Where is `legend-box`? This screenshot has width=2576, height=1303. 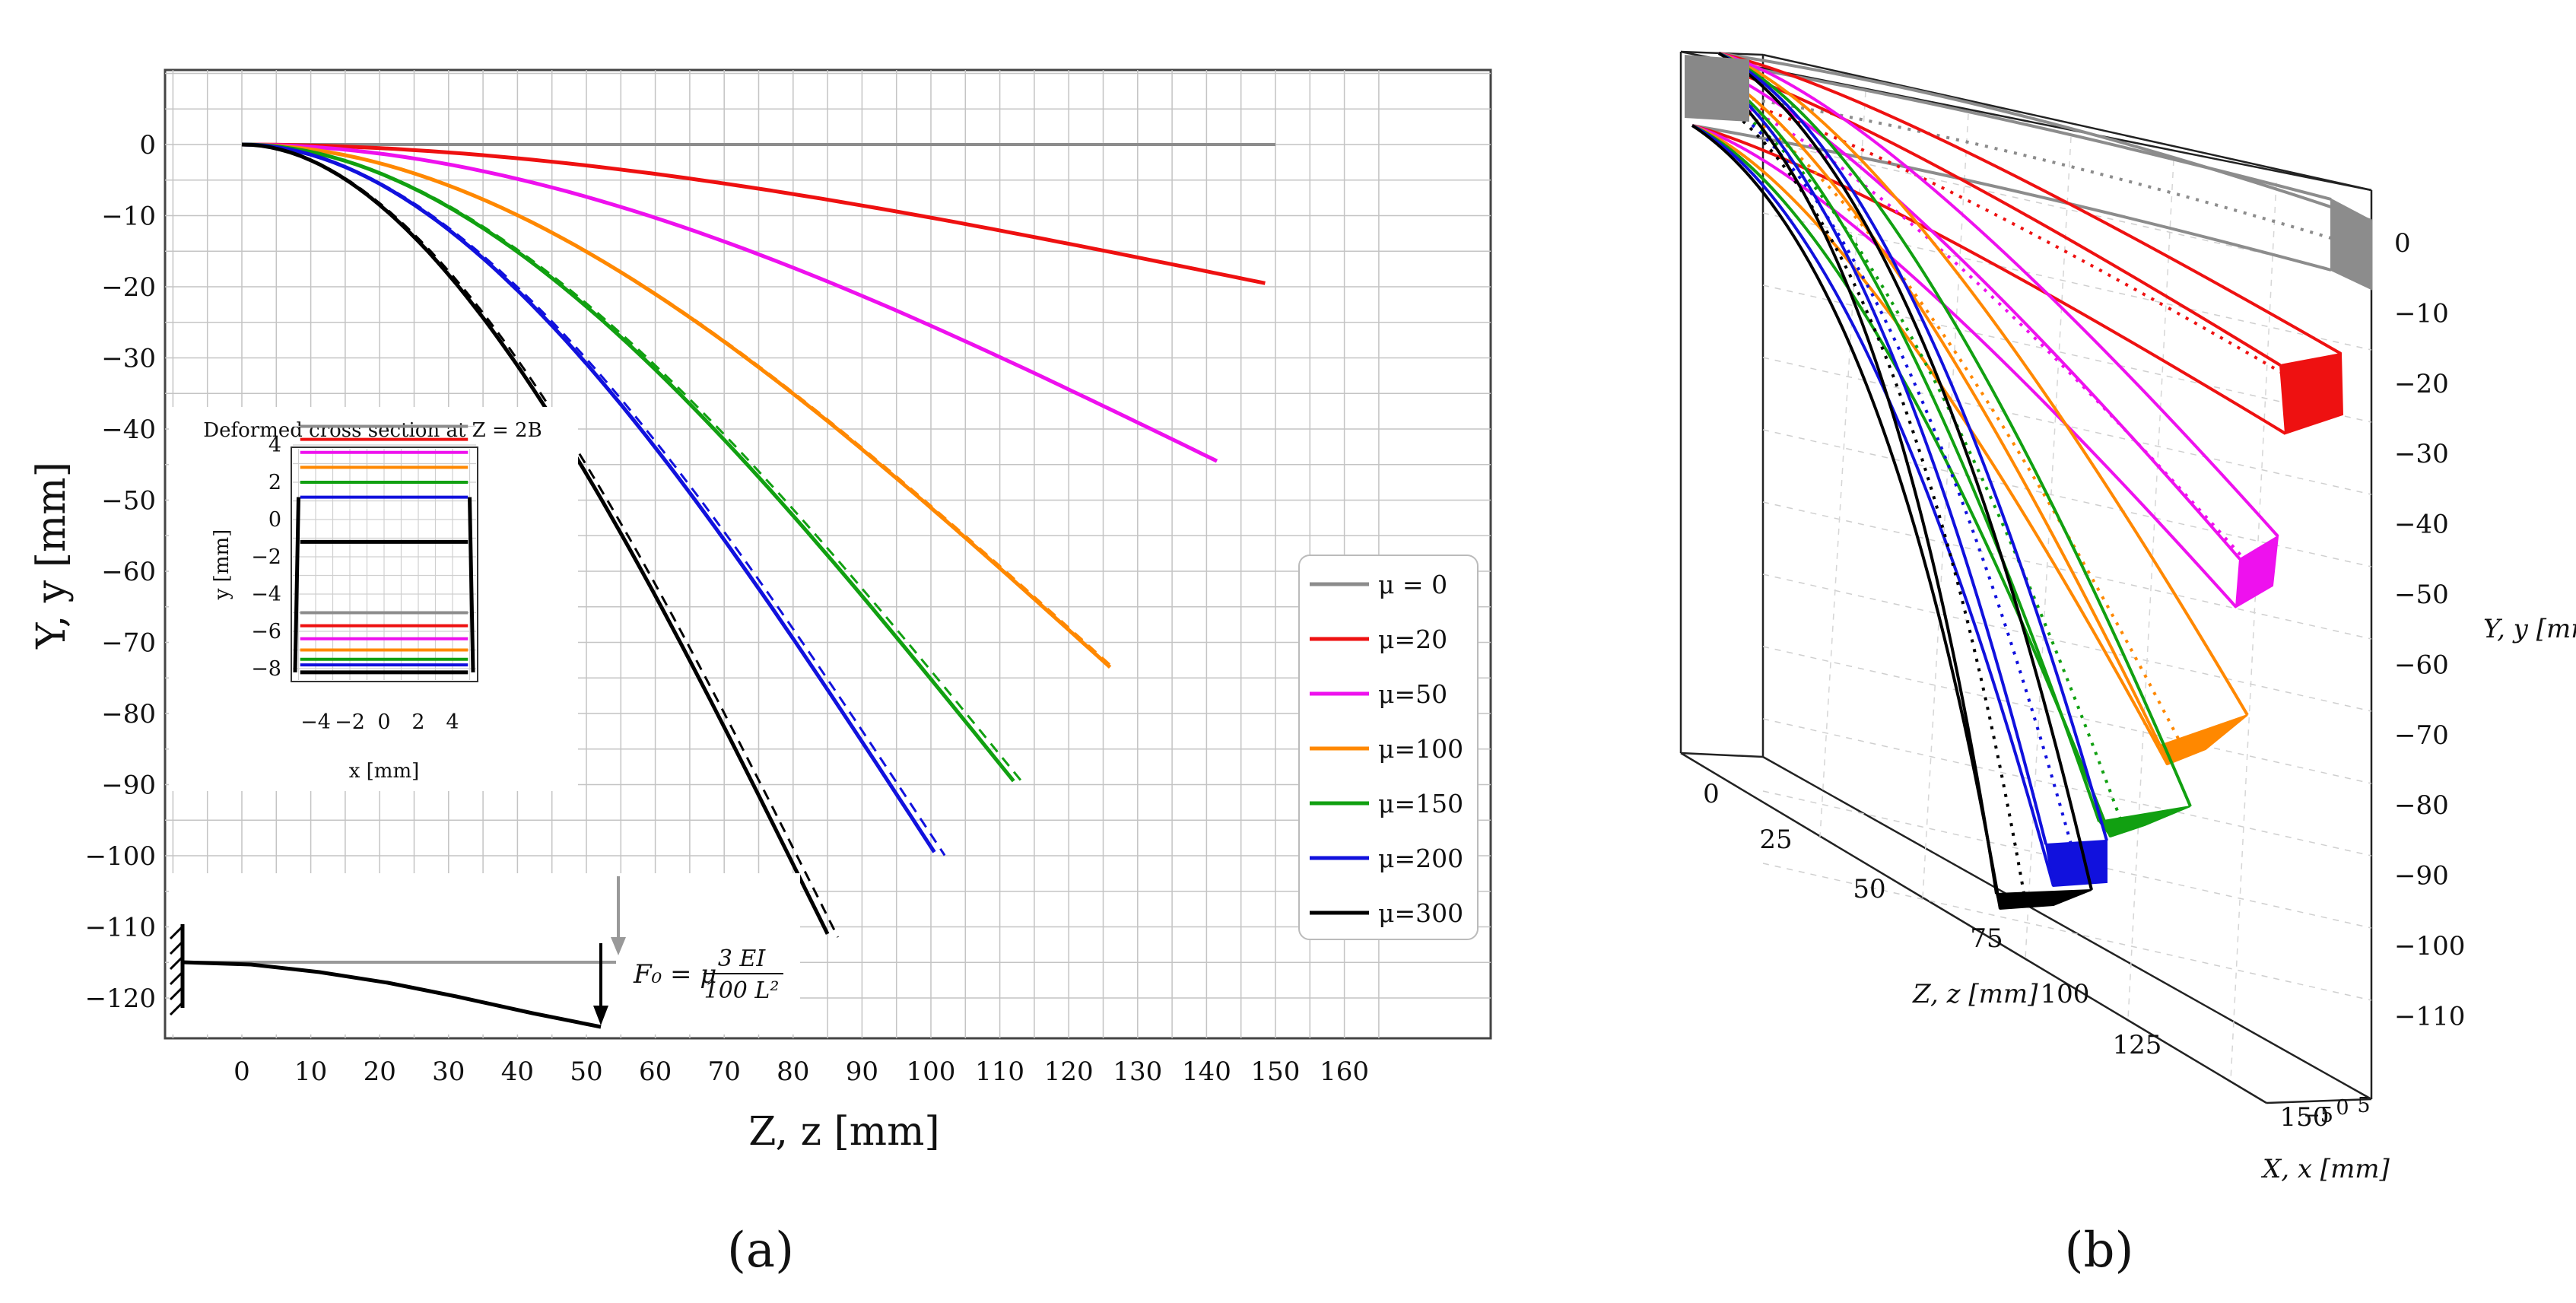
legend-box is located at coordinates (1388, 747).